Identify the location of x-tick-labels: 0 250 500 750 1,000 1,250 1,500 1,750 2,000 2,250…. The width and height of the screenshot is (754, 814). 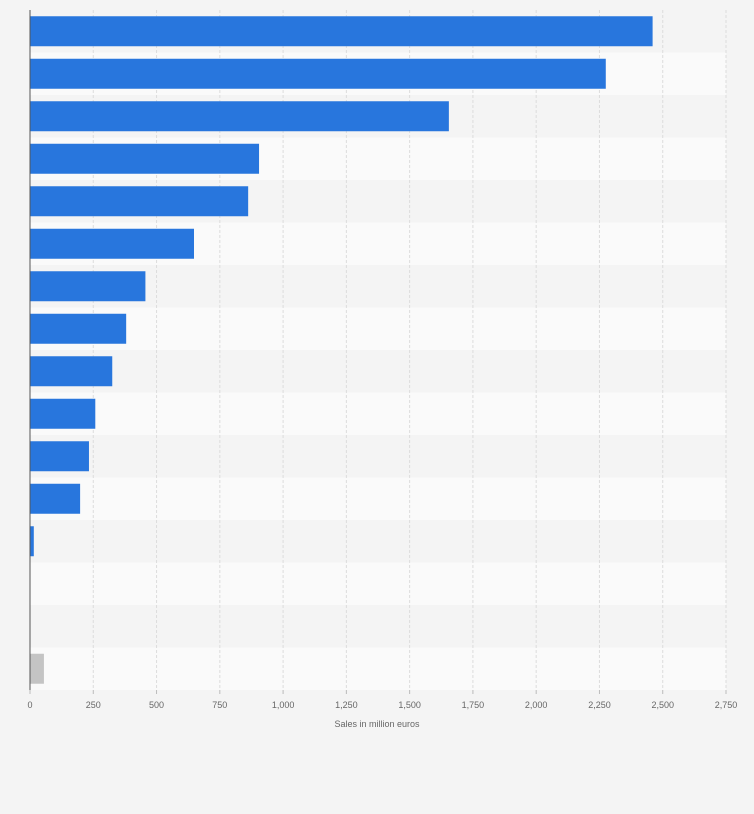
(382, 700).